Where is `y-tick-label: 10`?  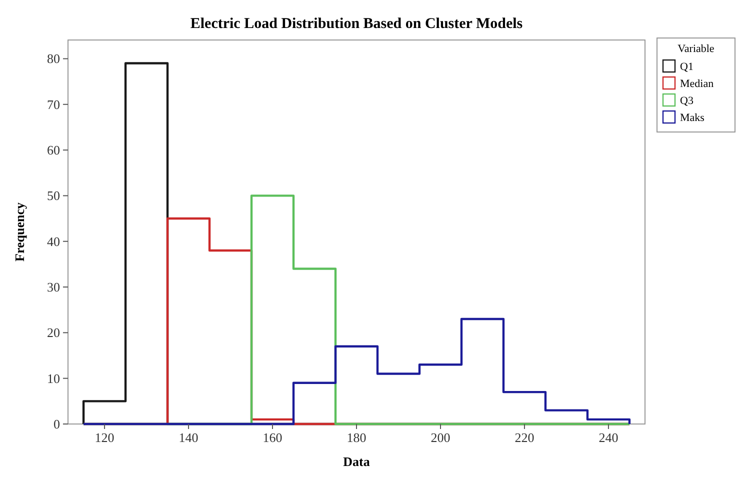
y-tick-label: 10 is located at coordinates (53, 378).